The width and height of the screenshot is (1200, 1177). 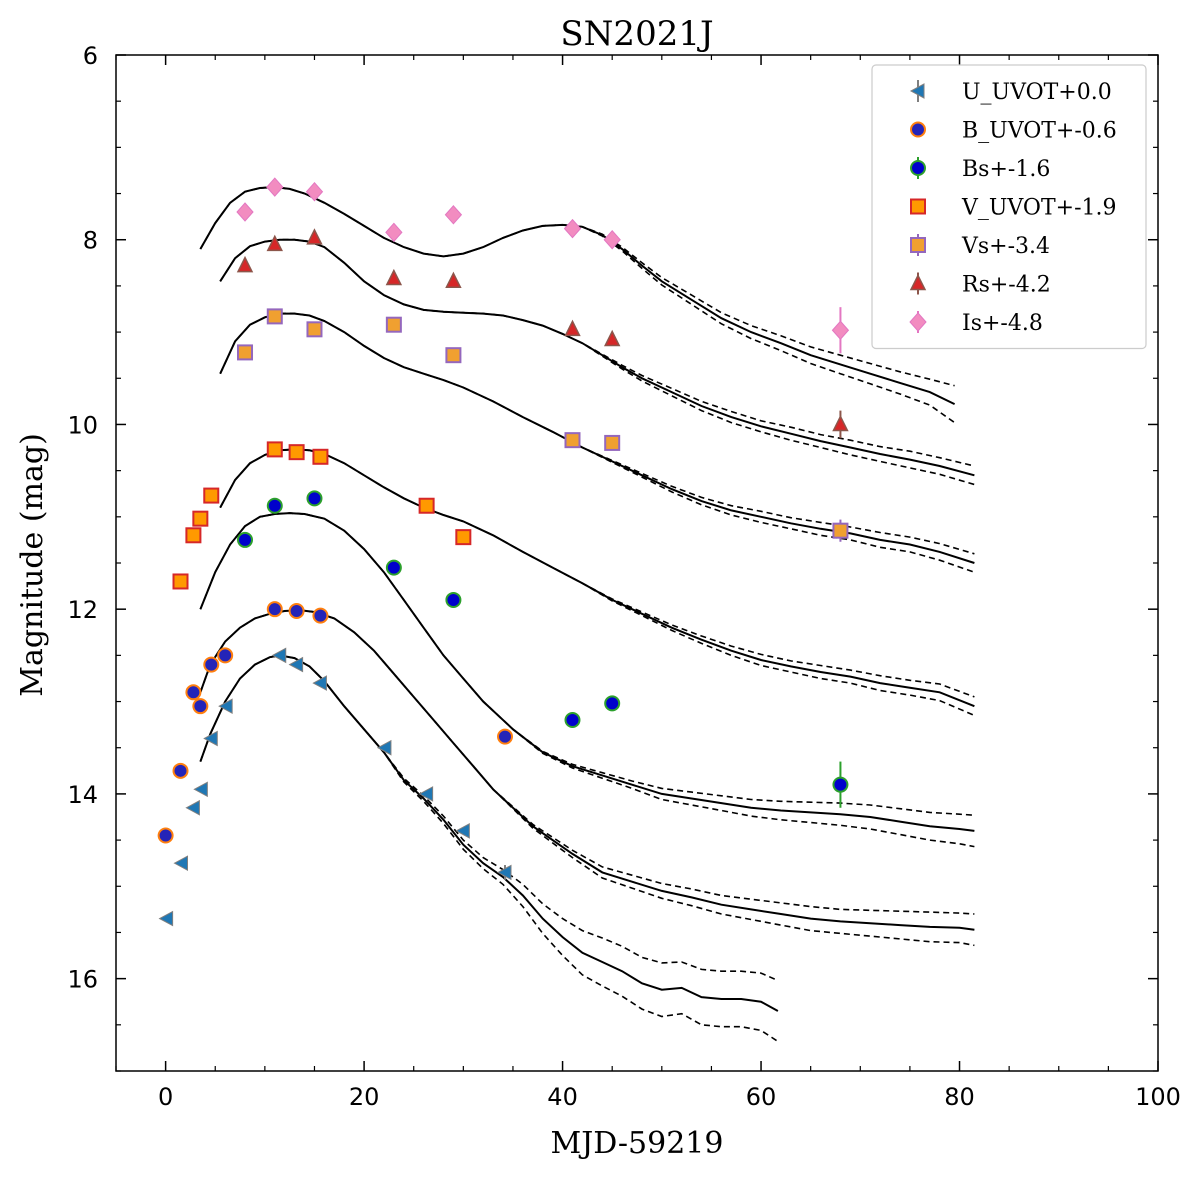 What do you see at coordinates (637, 1143) in the screenshot?
I see `x-axis-label: MJD-59219` at bounding box center [637, 1143].